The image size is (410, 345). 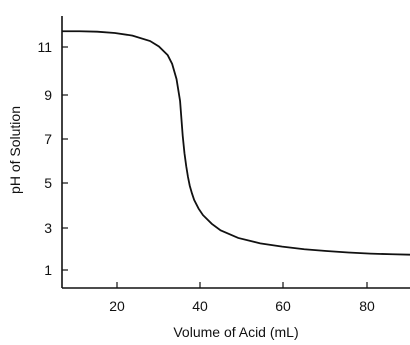 I want to click on x-tick-label: 60, so click(x=283, y=306).